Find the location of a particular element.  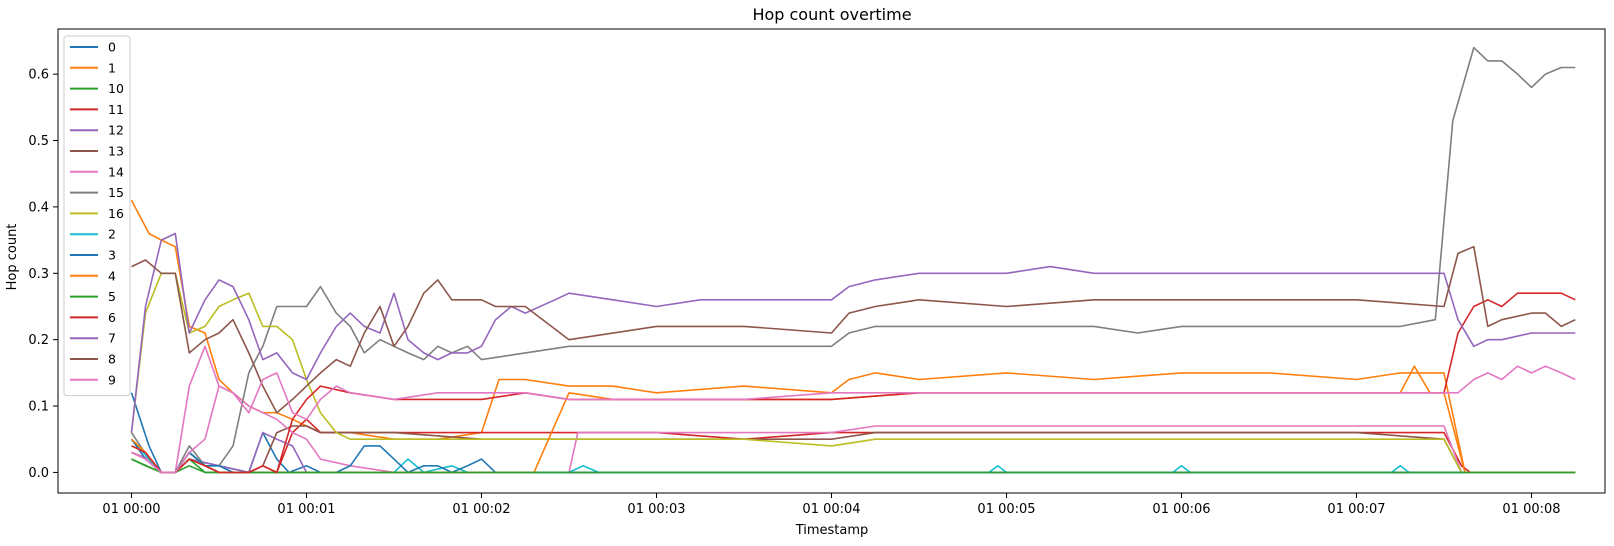

x-tick-label: 01 00:04 is located at coordinates (831, 509).